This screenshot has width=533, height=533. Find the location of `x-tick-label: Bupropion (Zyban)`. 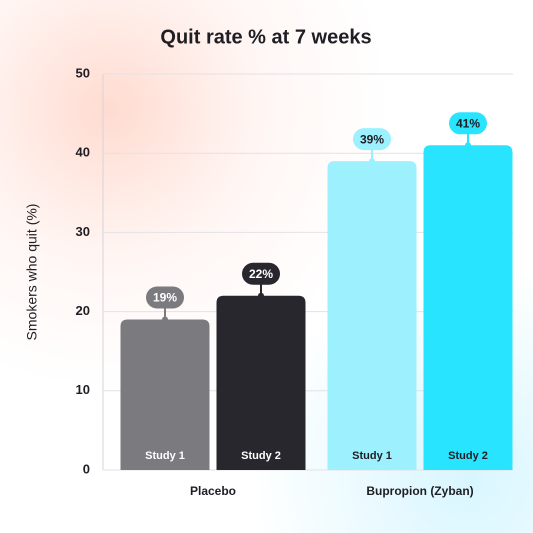

x-tick-label: Bupropion (Zyban) is located at coordinates (419, 491).